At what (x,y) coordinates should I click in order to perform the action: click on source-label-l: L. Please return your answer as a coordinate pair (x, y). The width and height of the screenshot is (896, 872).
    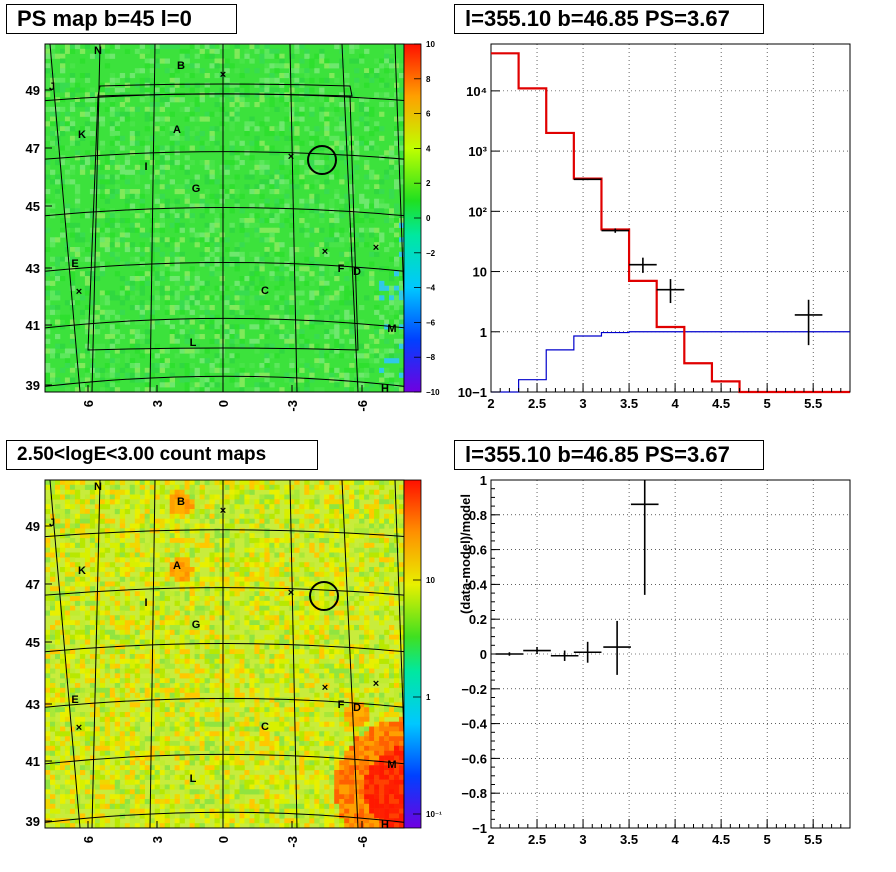
    Looking at the image, I should click on (193, 343).